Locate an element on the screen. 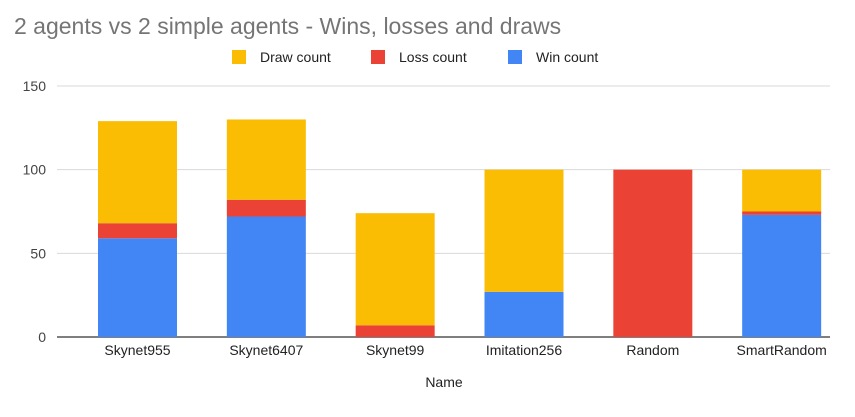  x-tick-label: Random is located at coordinates (652, 350).